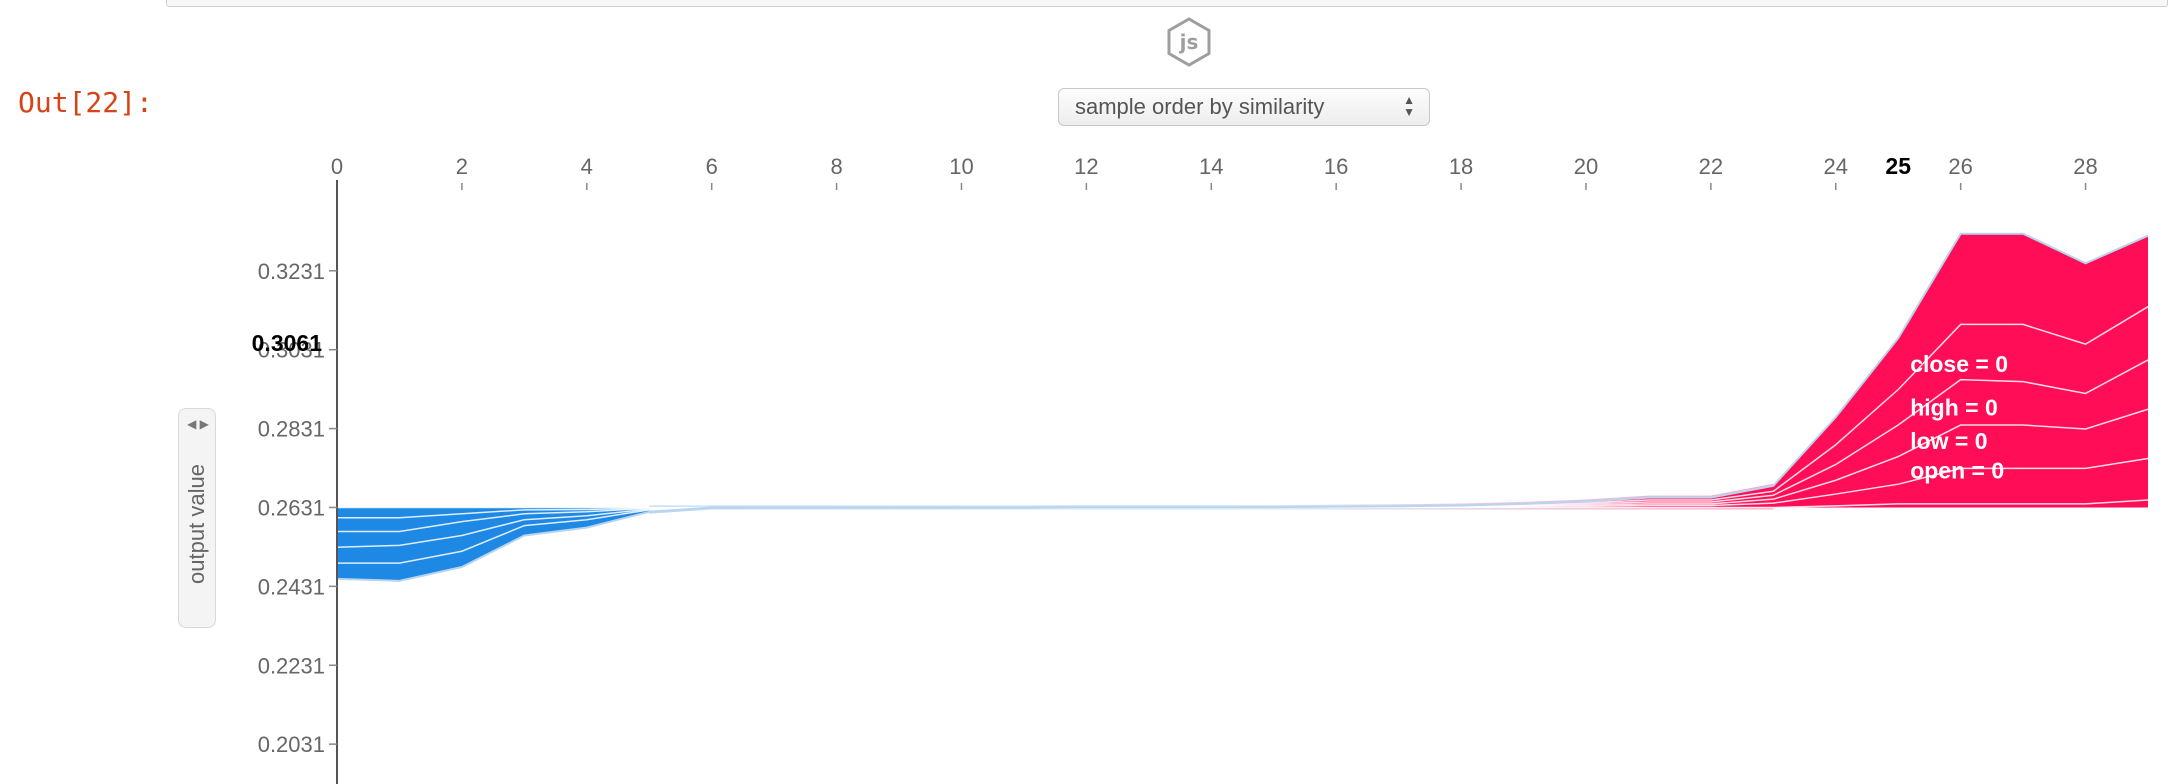 Image resolution: width=2178 pixels, height=784 pixels. I want to click on x-tick-label: 8, so click(836, 166).